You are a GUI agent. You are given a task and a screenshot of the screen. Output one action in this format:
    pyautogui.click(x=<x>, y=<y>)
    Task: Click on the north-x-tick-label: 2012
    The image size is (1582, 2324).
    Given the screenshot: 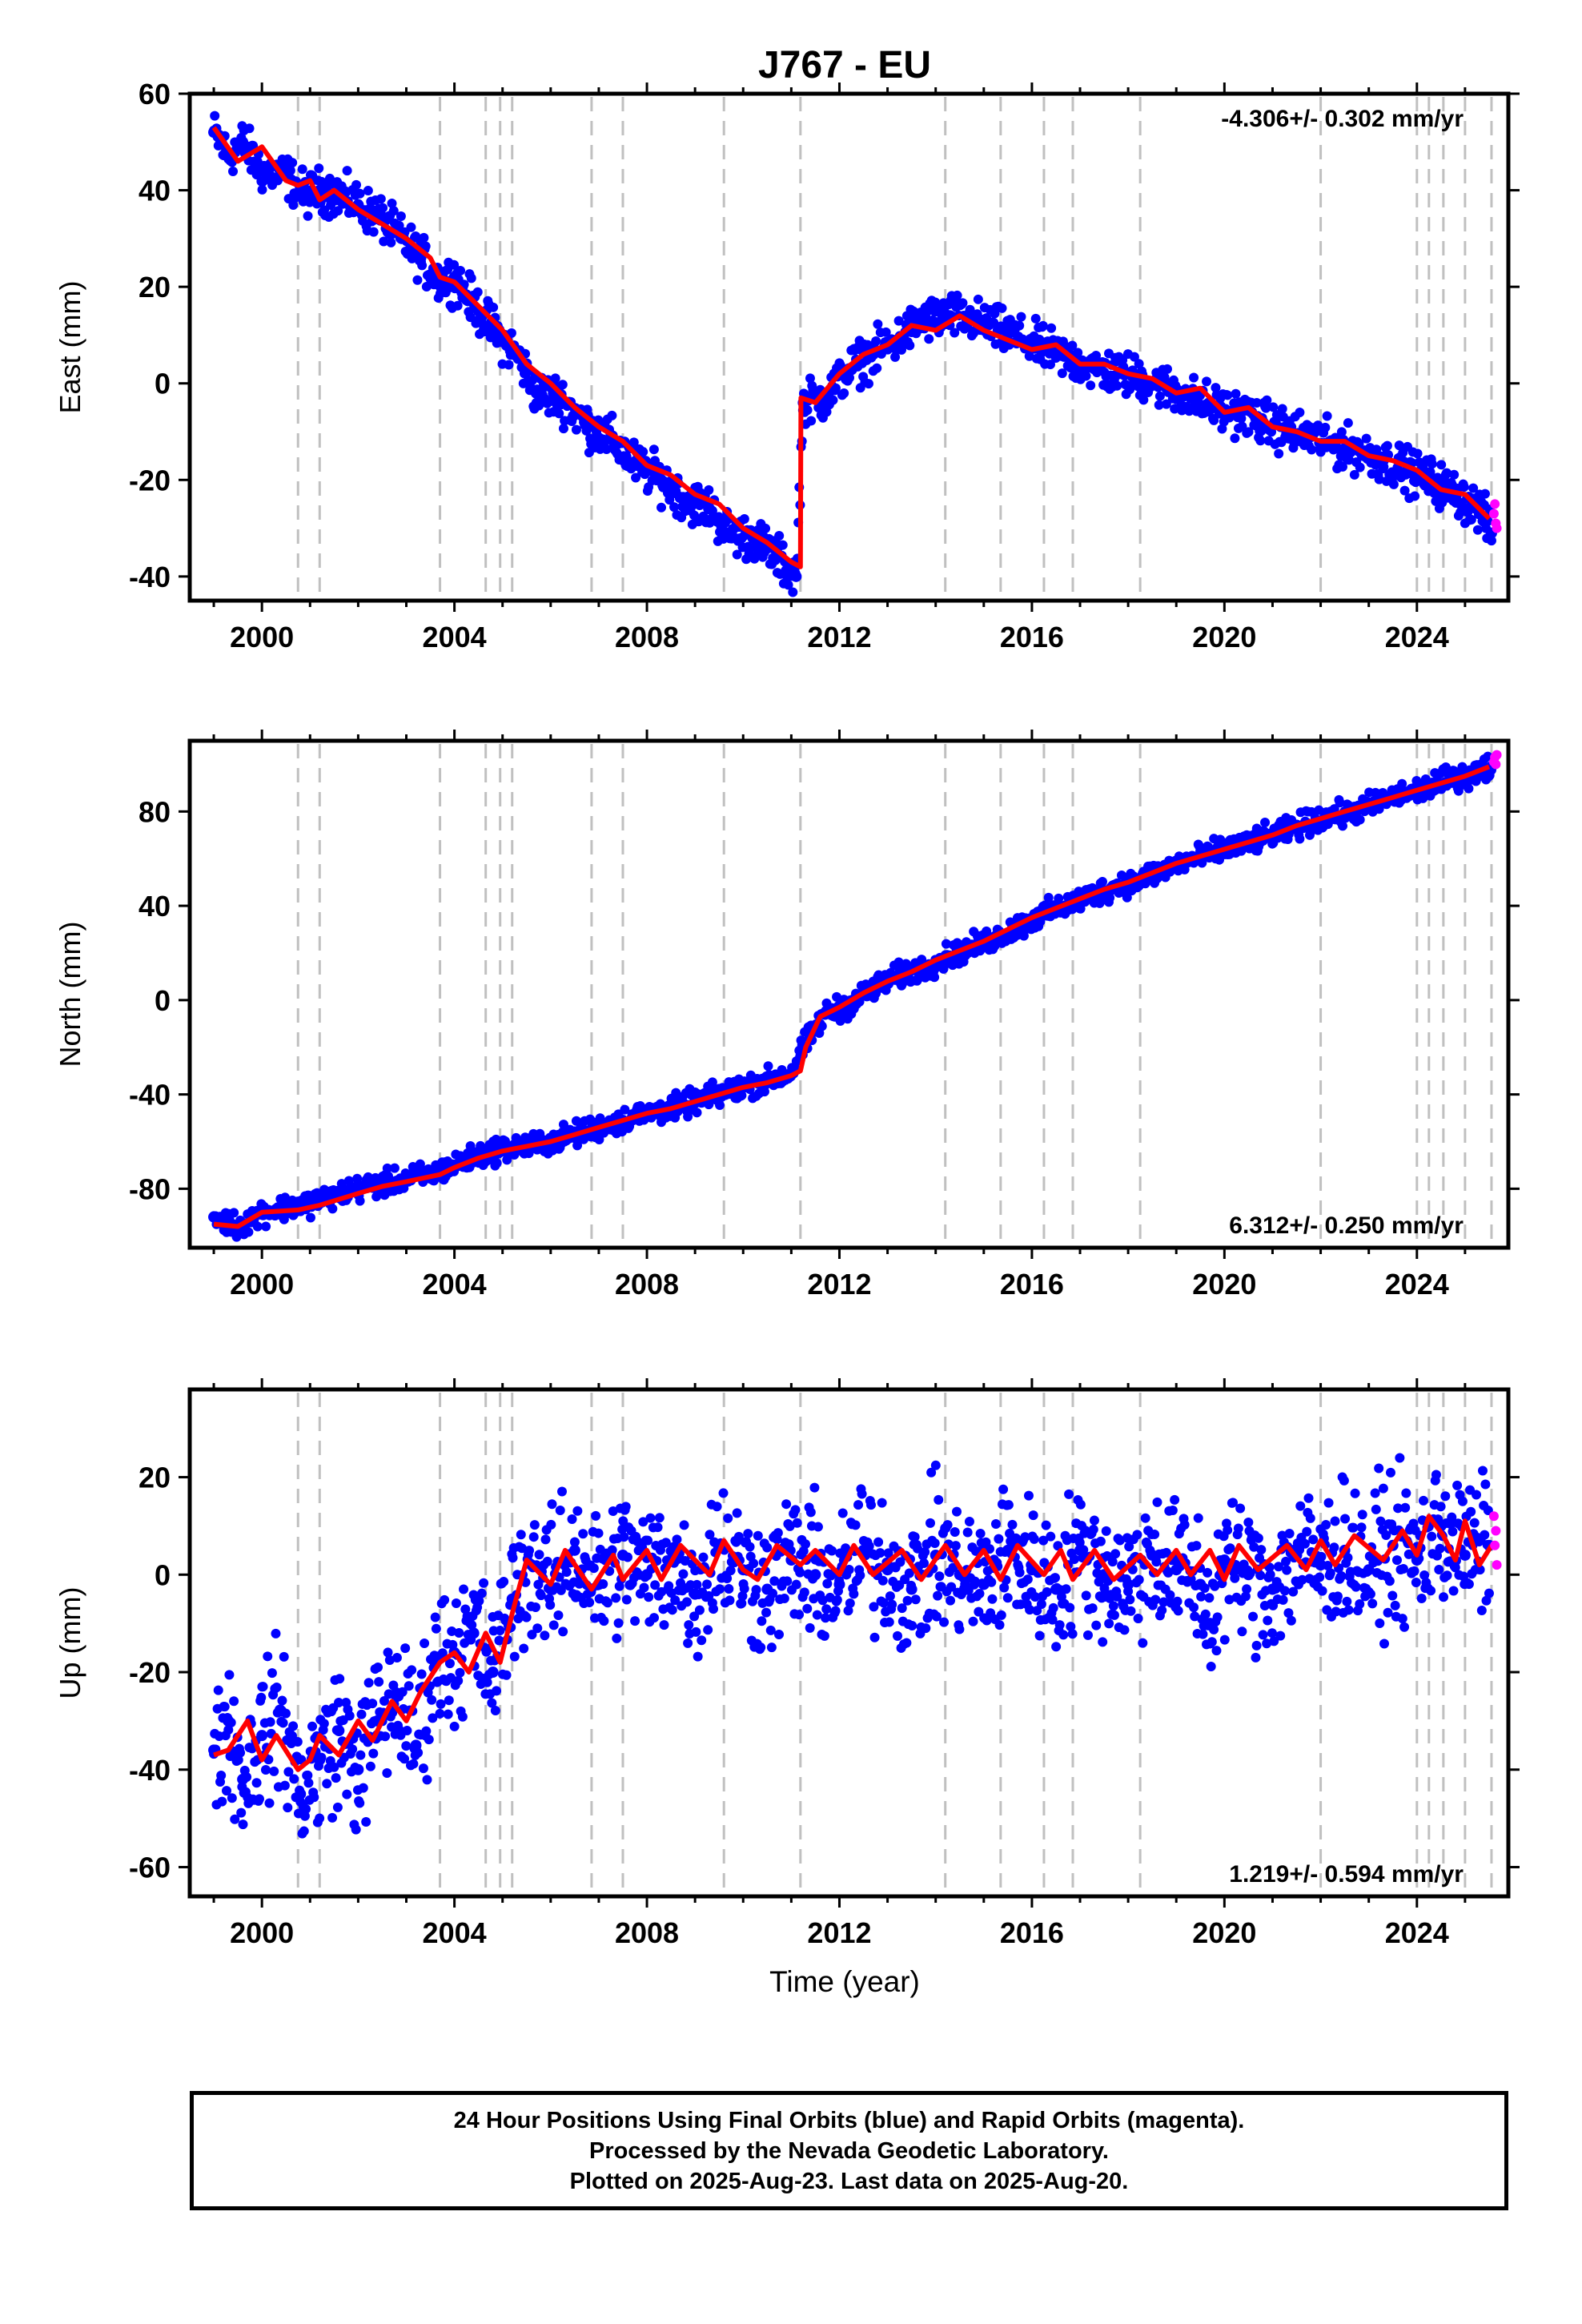 What is the action you would take?
    pyautogui.click(x=839, y=1284)
    